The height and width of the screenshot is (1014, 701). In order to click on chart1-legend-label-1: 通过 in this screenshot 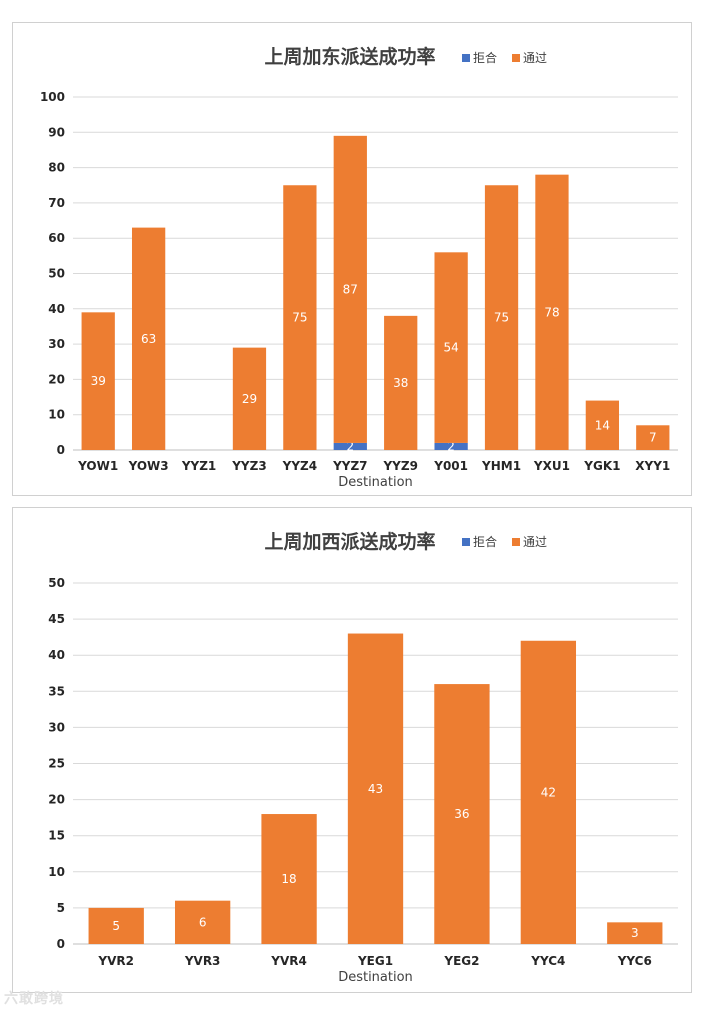, I will do `click(535, 542)`.